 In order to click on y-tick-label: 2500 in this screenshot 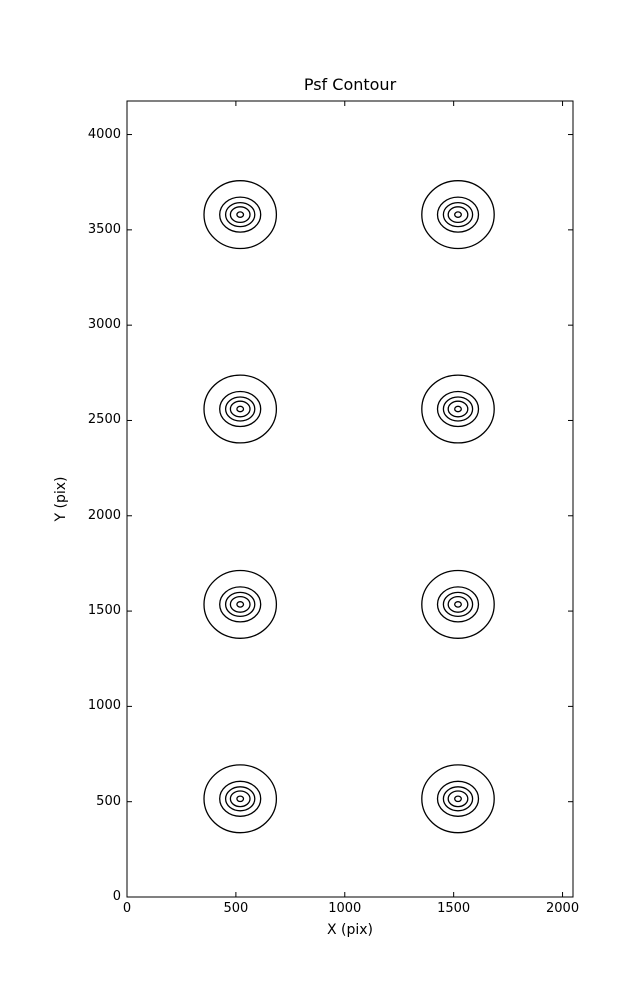, I will do `click(104, 420)`.